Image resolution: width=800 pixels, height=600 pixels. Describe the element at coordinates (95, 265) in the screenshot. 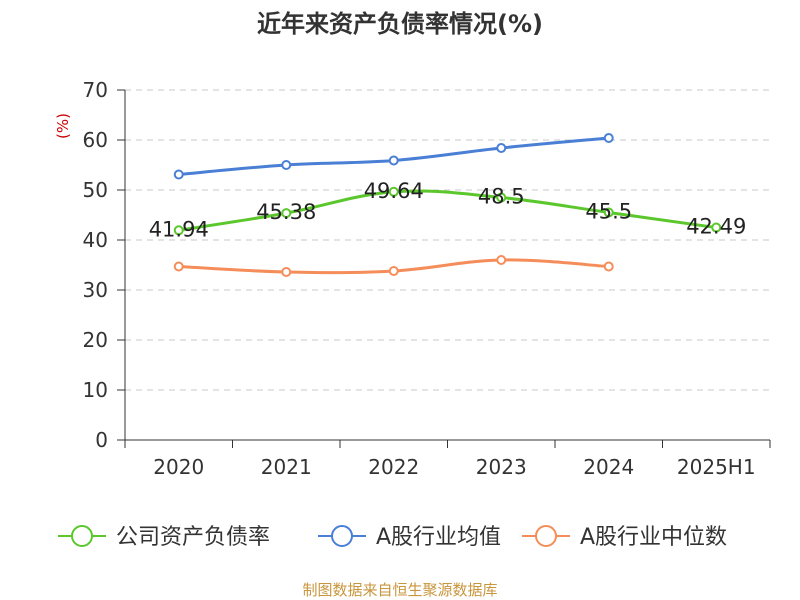

I see `y-tick-labels: 0 10 20 30 40 50 60 70` at that location.